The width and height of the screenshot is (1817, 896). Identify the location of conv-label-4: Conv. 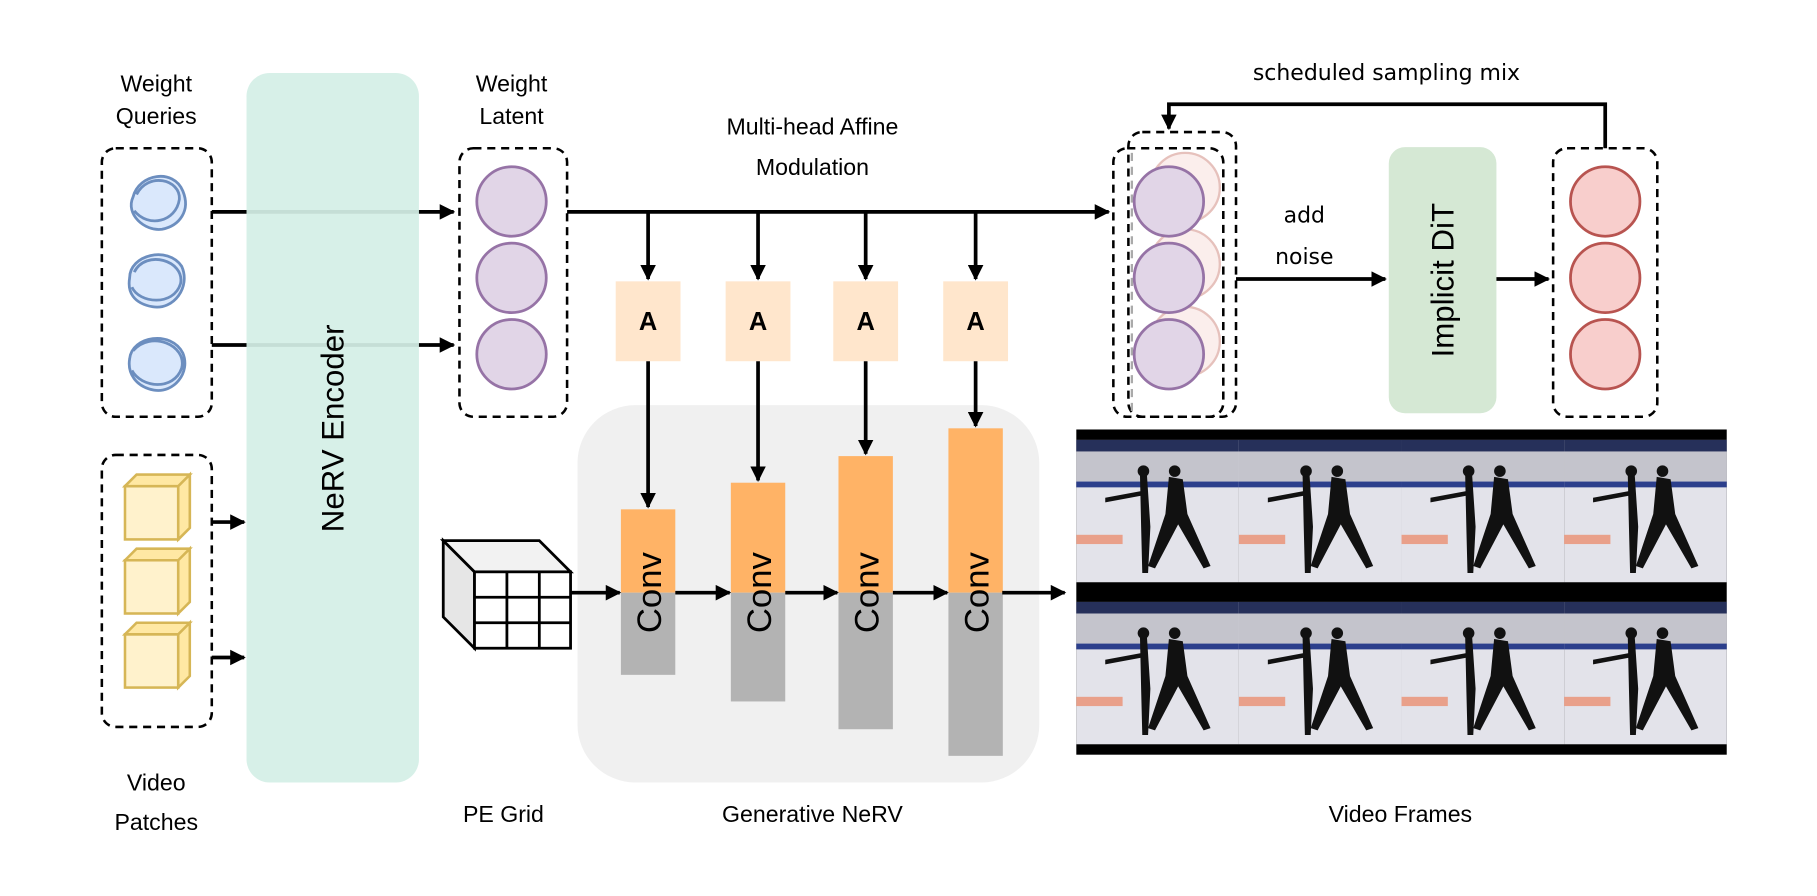
(977, 593).